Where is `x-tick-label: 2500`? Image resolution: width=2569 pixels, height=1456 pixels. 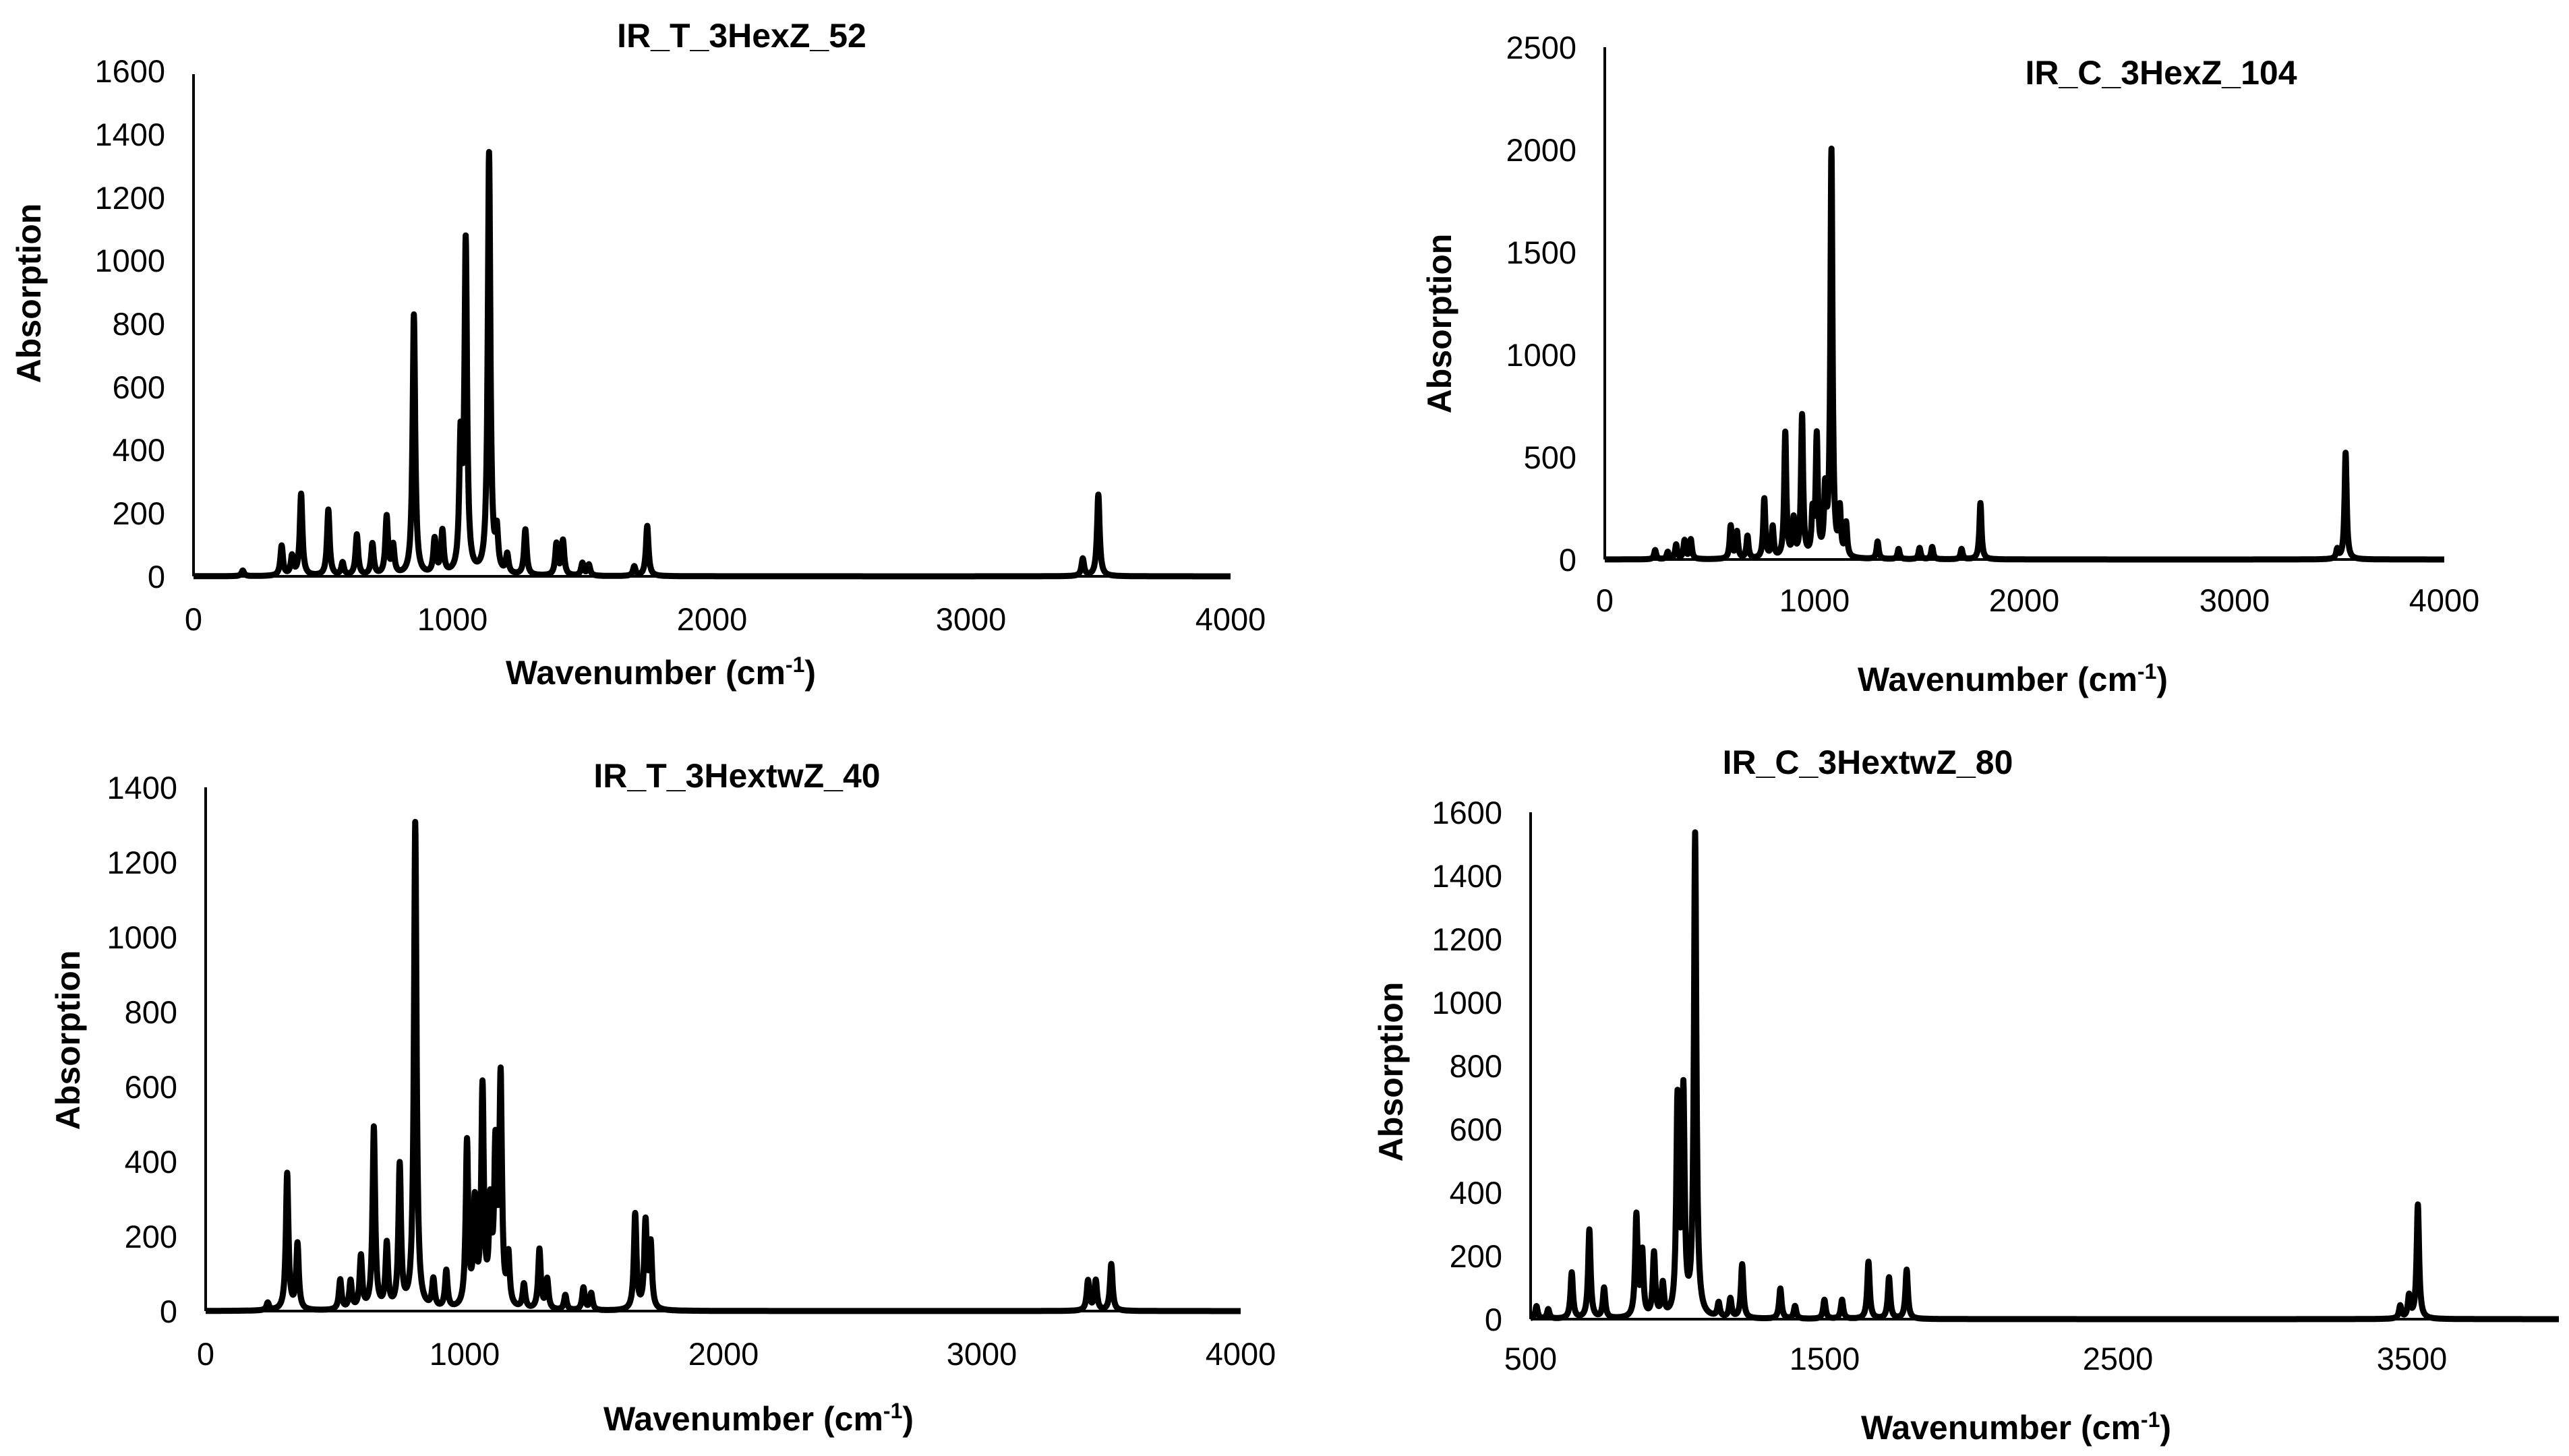 x-tick-label: 2500 is located at coordinates (2118, 1358).